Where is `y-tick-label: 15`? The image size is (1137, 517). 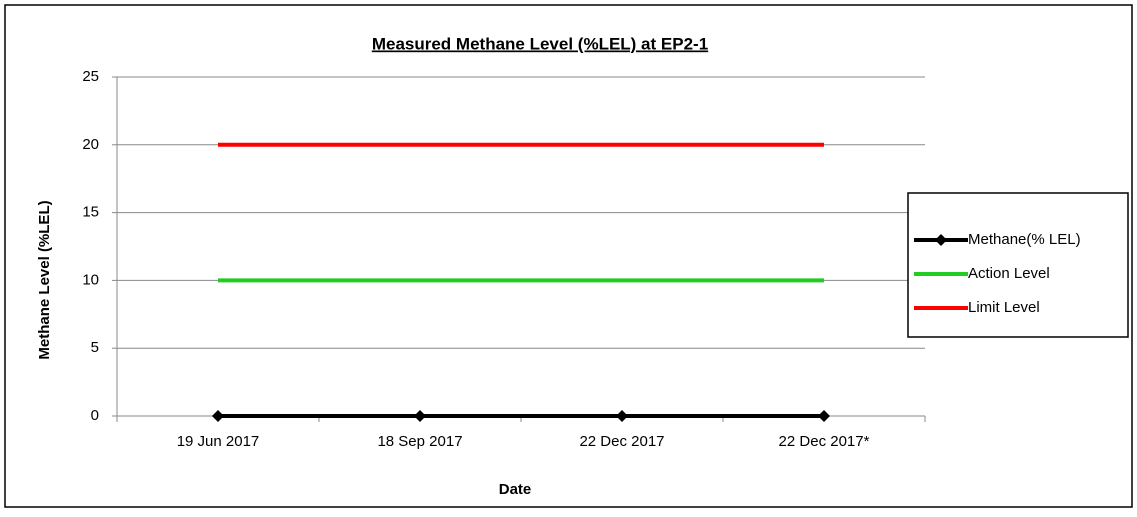
y-tick-label: 15 is located at coordinates (90, 212).